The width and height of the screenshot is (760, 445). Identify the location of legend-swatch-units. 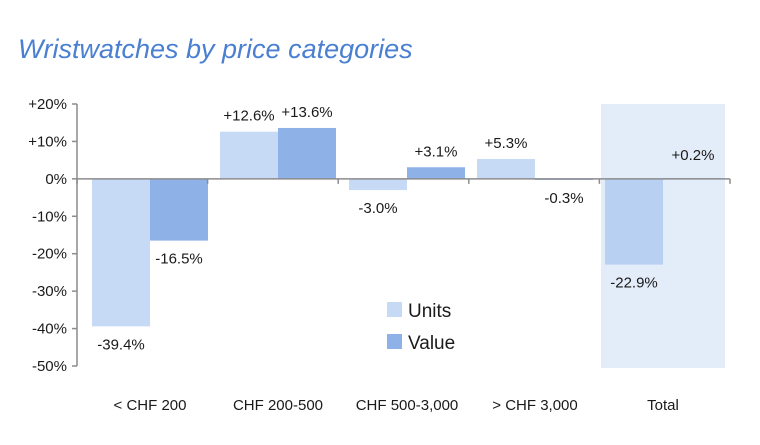
(394, 309).